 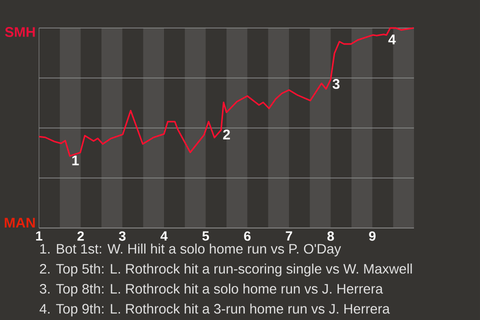 I want to click on x-tick-label: 5, so click(x=206, y=236).